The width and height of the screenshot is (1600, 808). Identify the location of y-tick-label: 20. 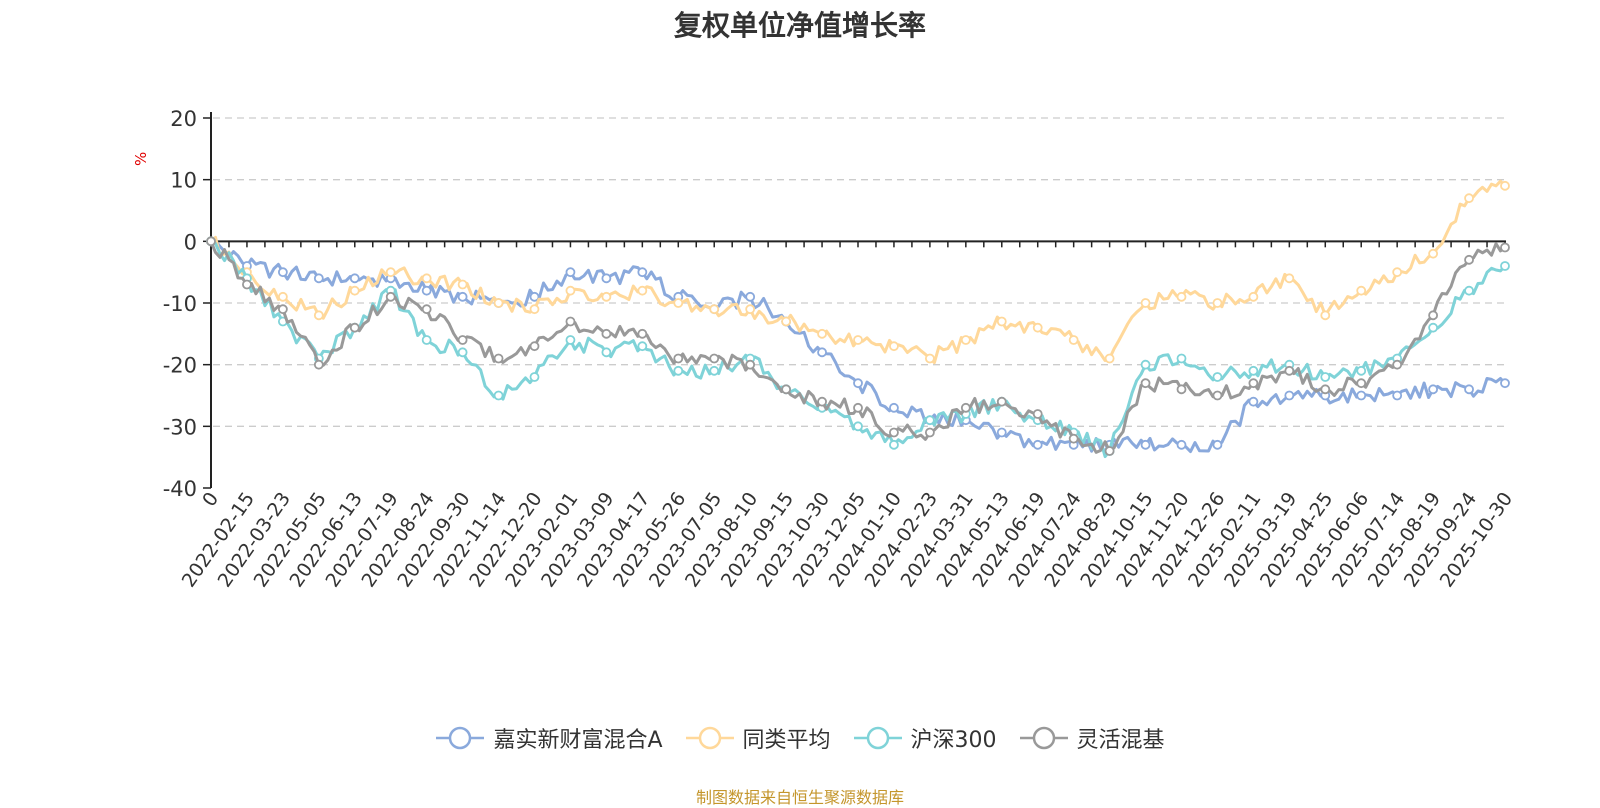
(183, 119).